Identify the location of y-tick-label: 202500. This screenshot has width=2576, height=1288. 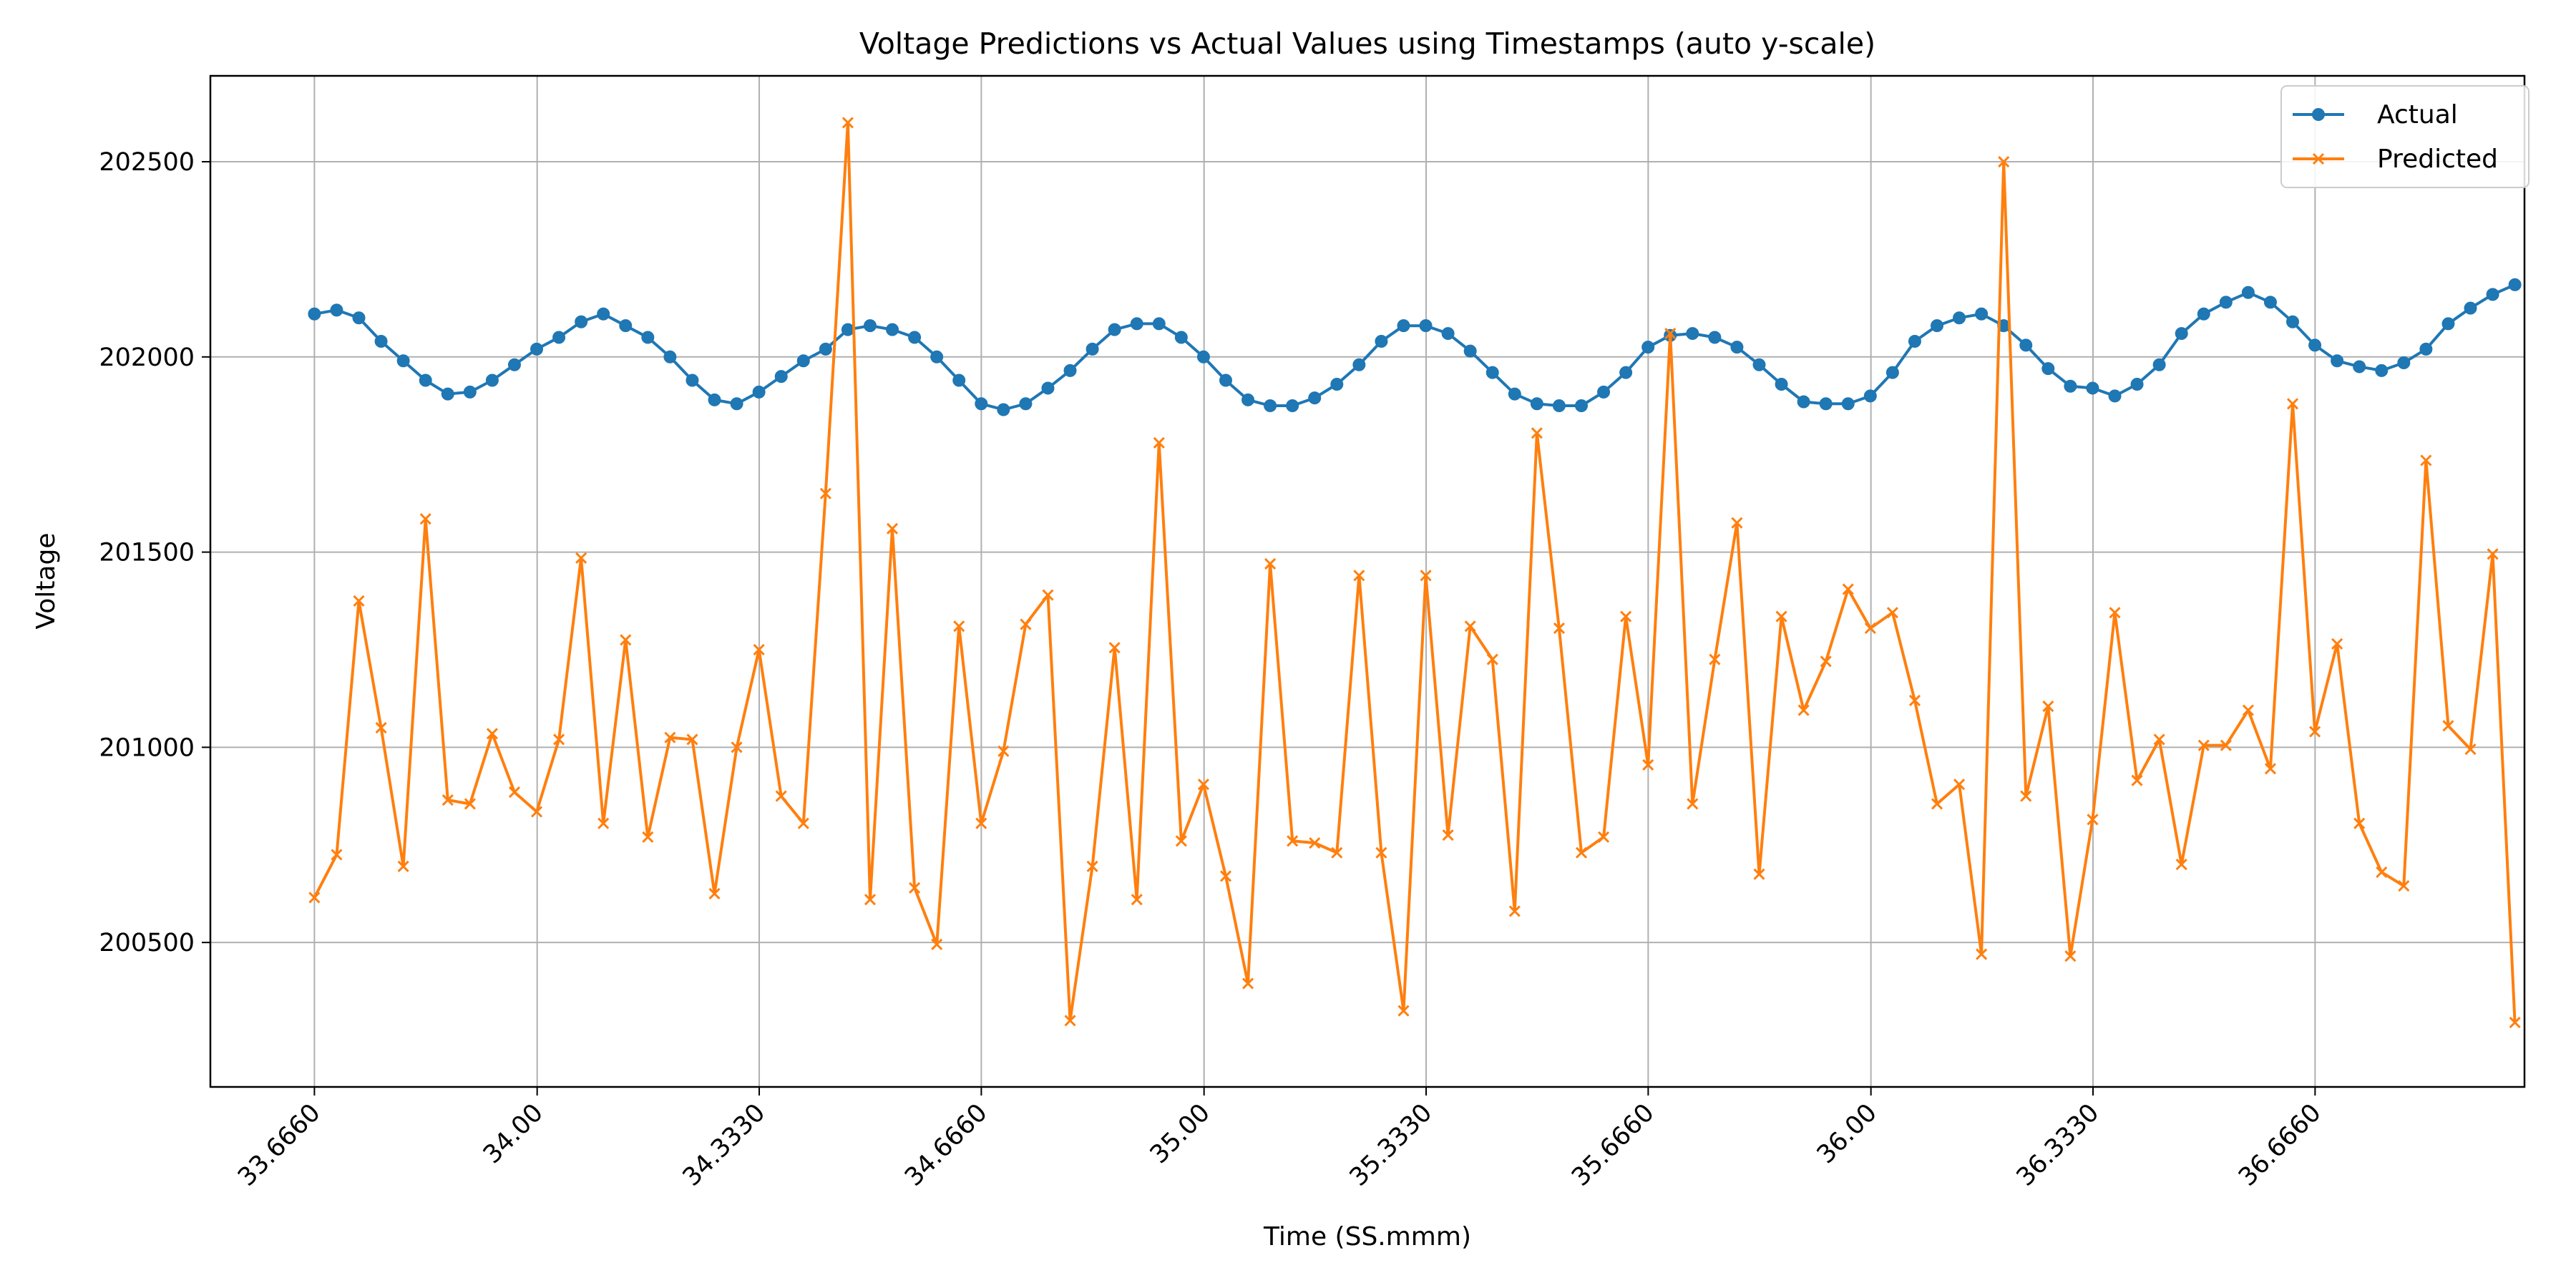
(147, 162).